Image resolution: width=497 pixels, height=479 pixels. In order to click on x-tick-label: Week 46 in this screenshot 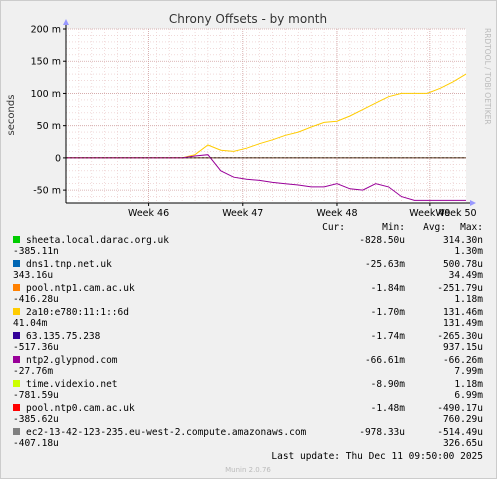, I will do `click(148, 213)`.